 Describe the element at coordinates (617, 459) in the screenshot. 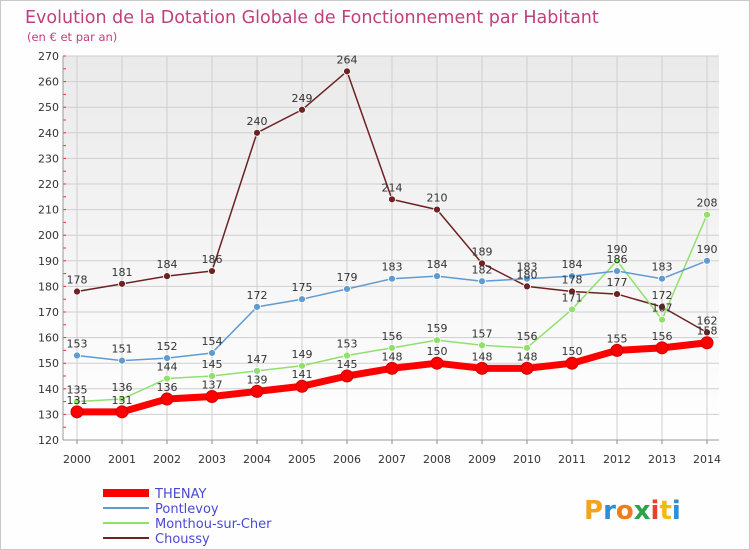

I see `x-tick-label: 2012` at that location.